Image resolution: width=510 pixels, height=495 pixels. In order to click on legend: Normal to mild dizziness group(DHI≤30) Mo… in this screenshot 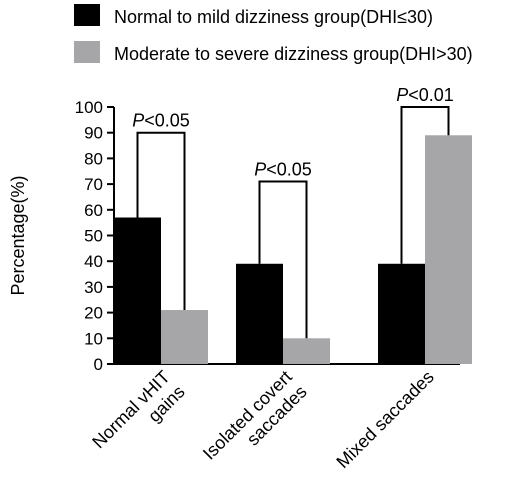, I will do `click(273, 34)`.